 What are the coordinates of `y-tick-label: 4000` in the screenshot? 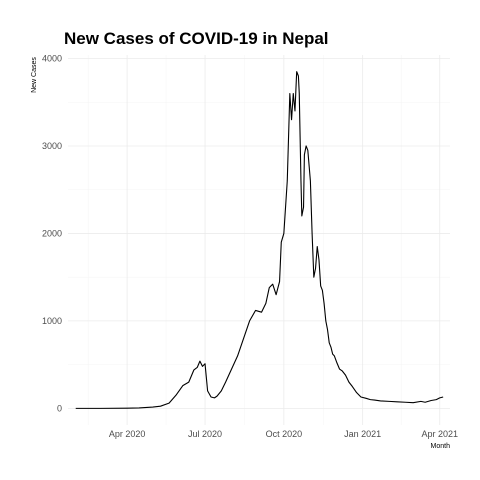 It's located at (52, 58).